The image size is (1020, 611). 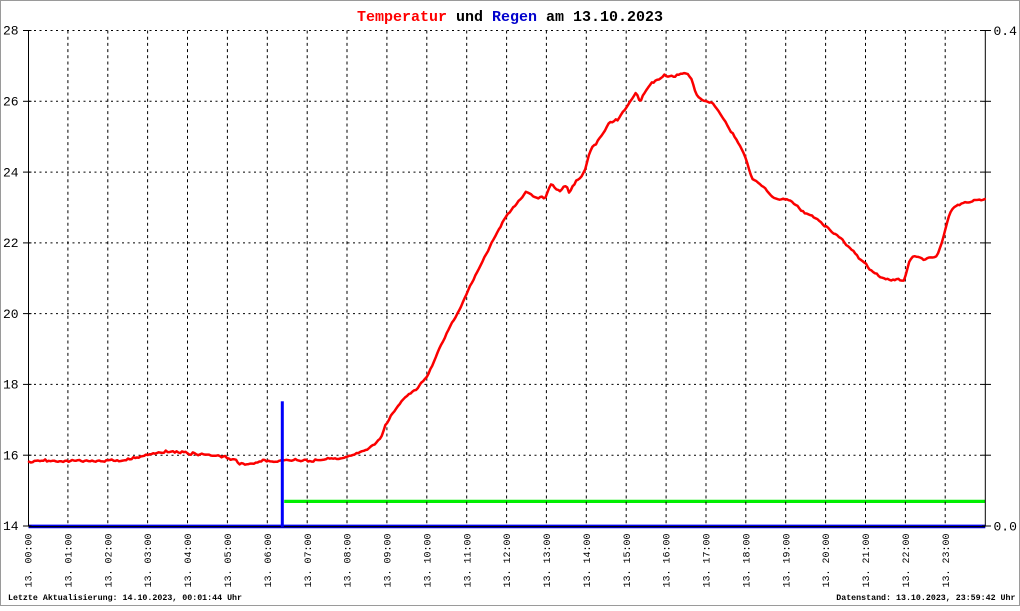 What do you see at coordinates (508, 560) in the screenshot?
I see `svg-text: 13. 12:00` at bounding box center [508, 560].